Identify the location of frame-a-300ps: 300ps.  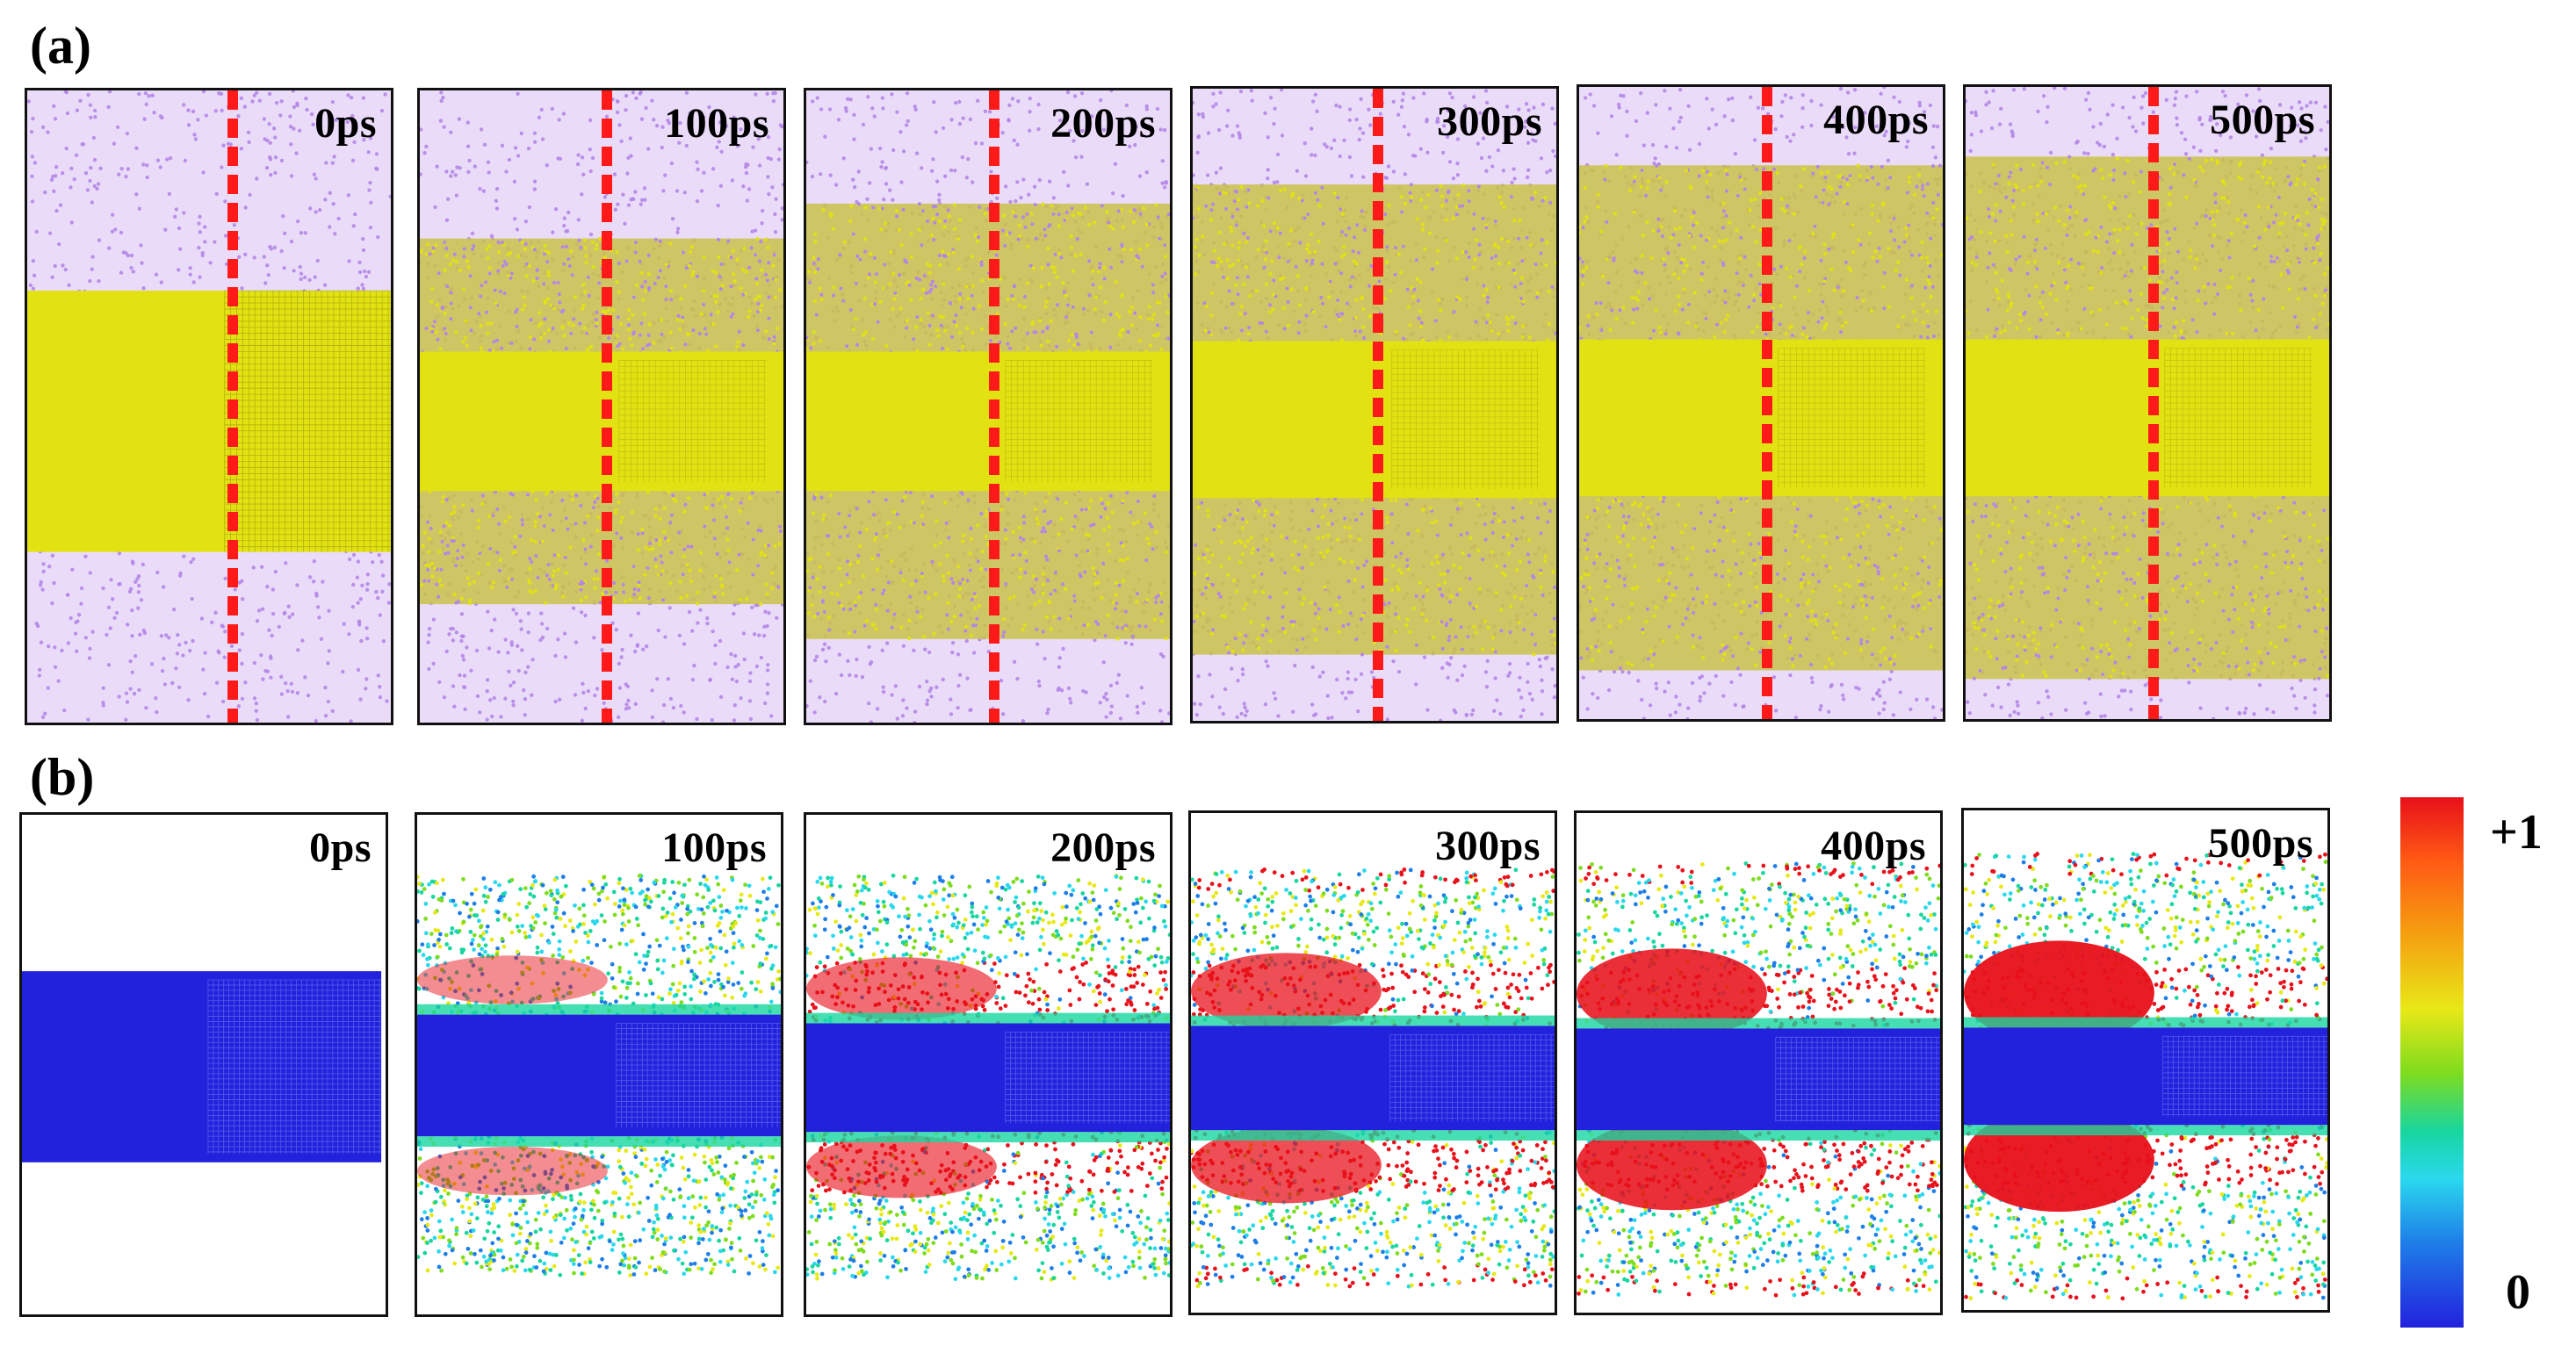
(1374, 404).